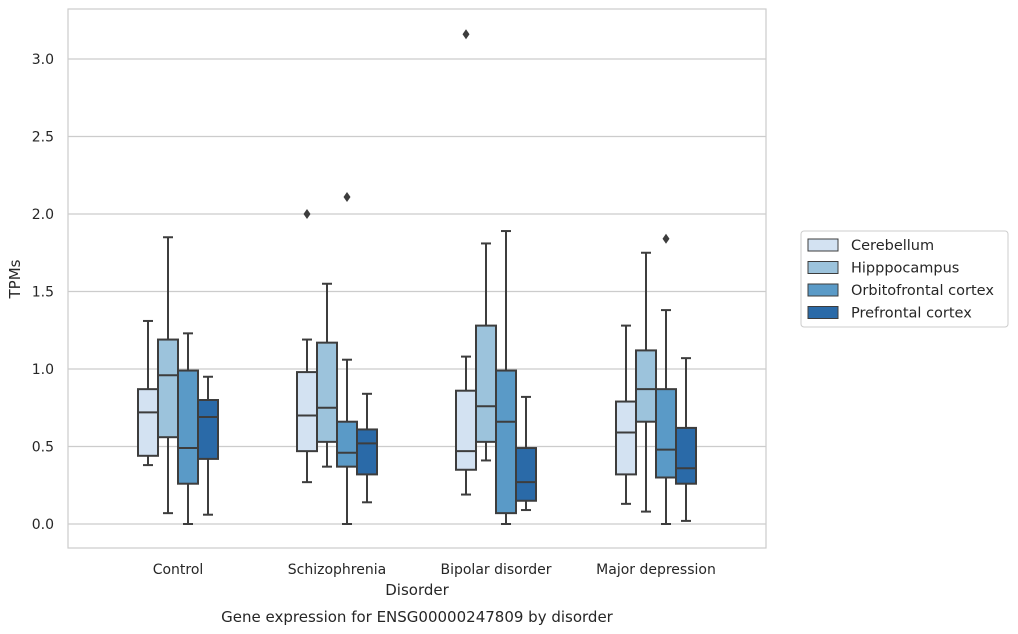 Image resolution: width=1018 pixels, height=634 pixels. Describe the element at coordinates (178, 570) in the screenshot. I see `x-tick-label: Control` at that location.